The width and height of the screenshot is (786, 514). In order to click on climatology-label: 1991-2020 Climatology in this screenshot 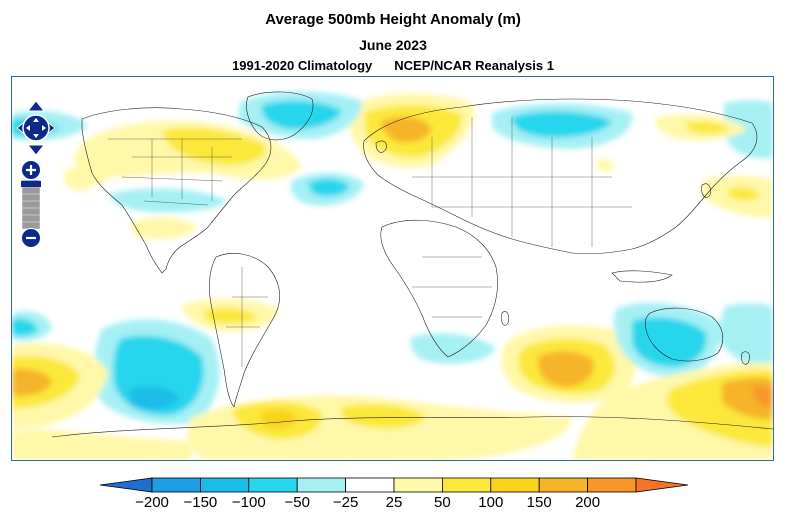, I will do `click(302, 65)`.